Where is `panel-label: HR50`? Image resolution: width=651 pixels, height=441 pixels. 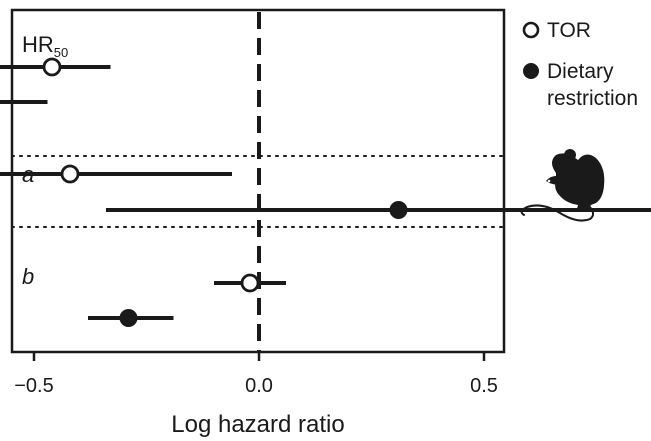
panel-label: HR50 is located at coordinates (45, 46).